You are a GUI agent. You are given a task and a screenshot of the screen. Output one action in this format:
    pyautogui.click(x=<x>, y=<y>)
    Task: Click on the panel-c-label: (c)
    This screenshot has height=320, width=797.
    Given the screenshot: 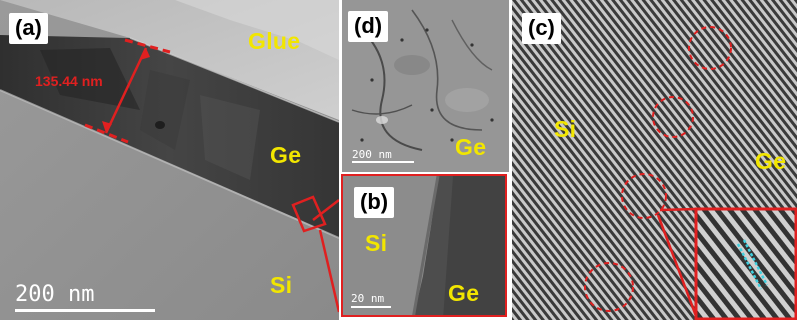 What is the action you would take?
    pyautogui.click(x=541, y=28)
    